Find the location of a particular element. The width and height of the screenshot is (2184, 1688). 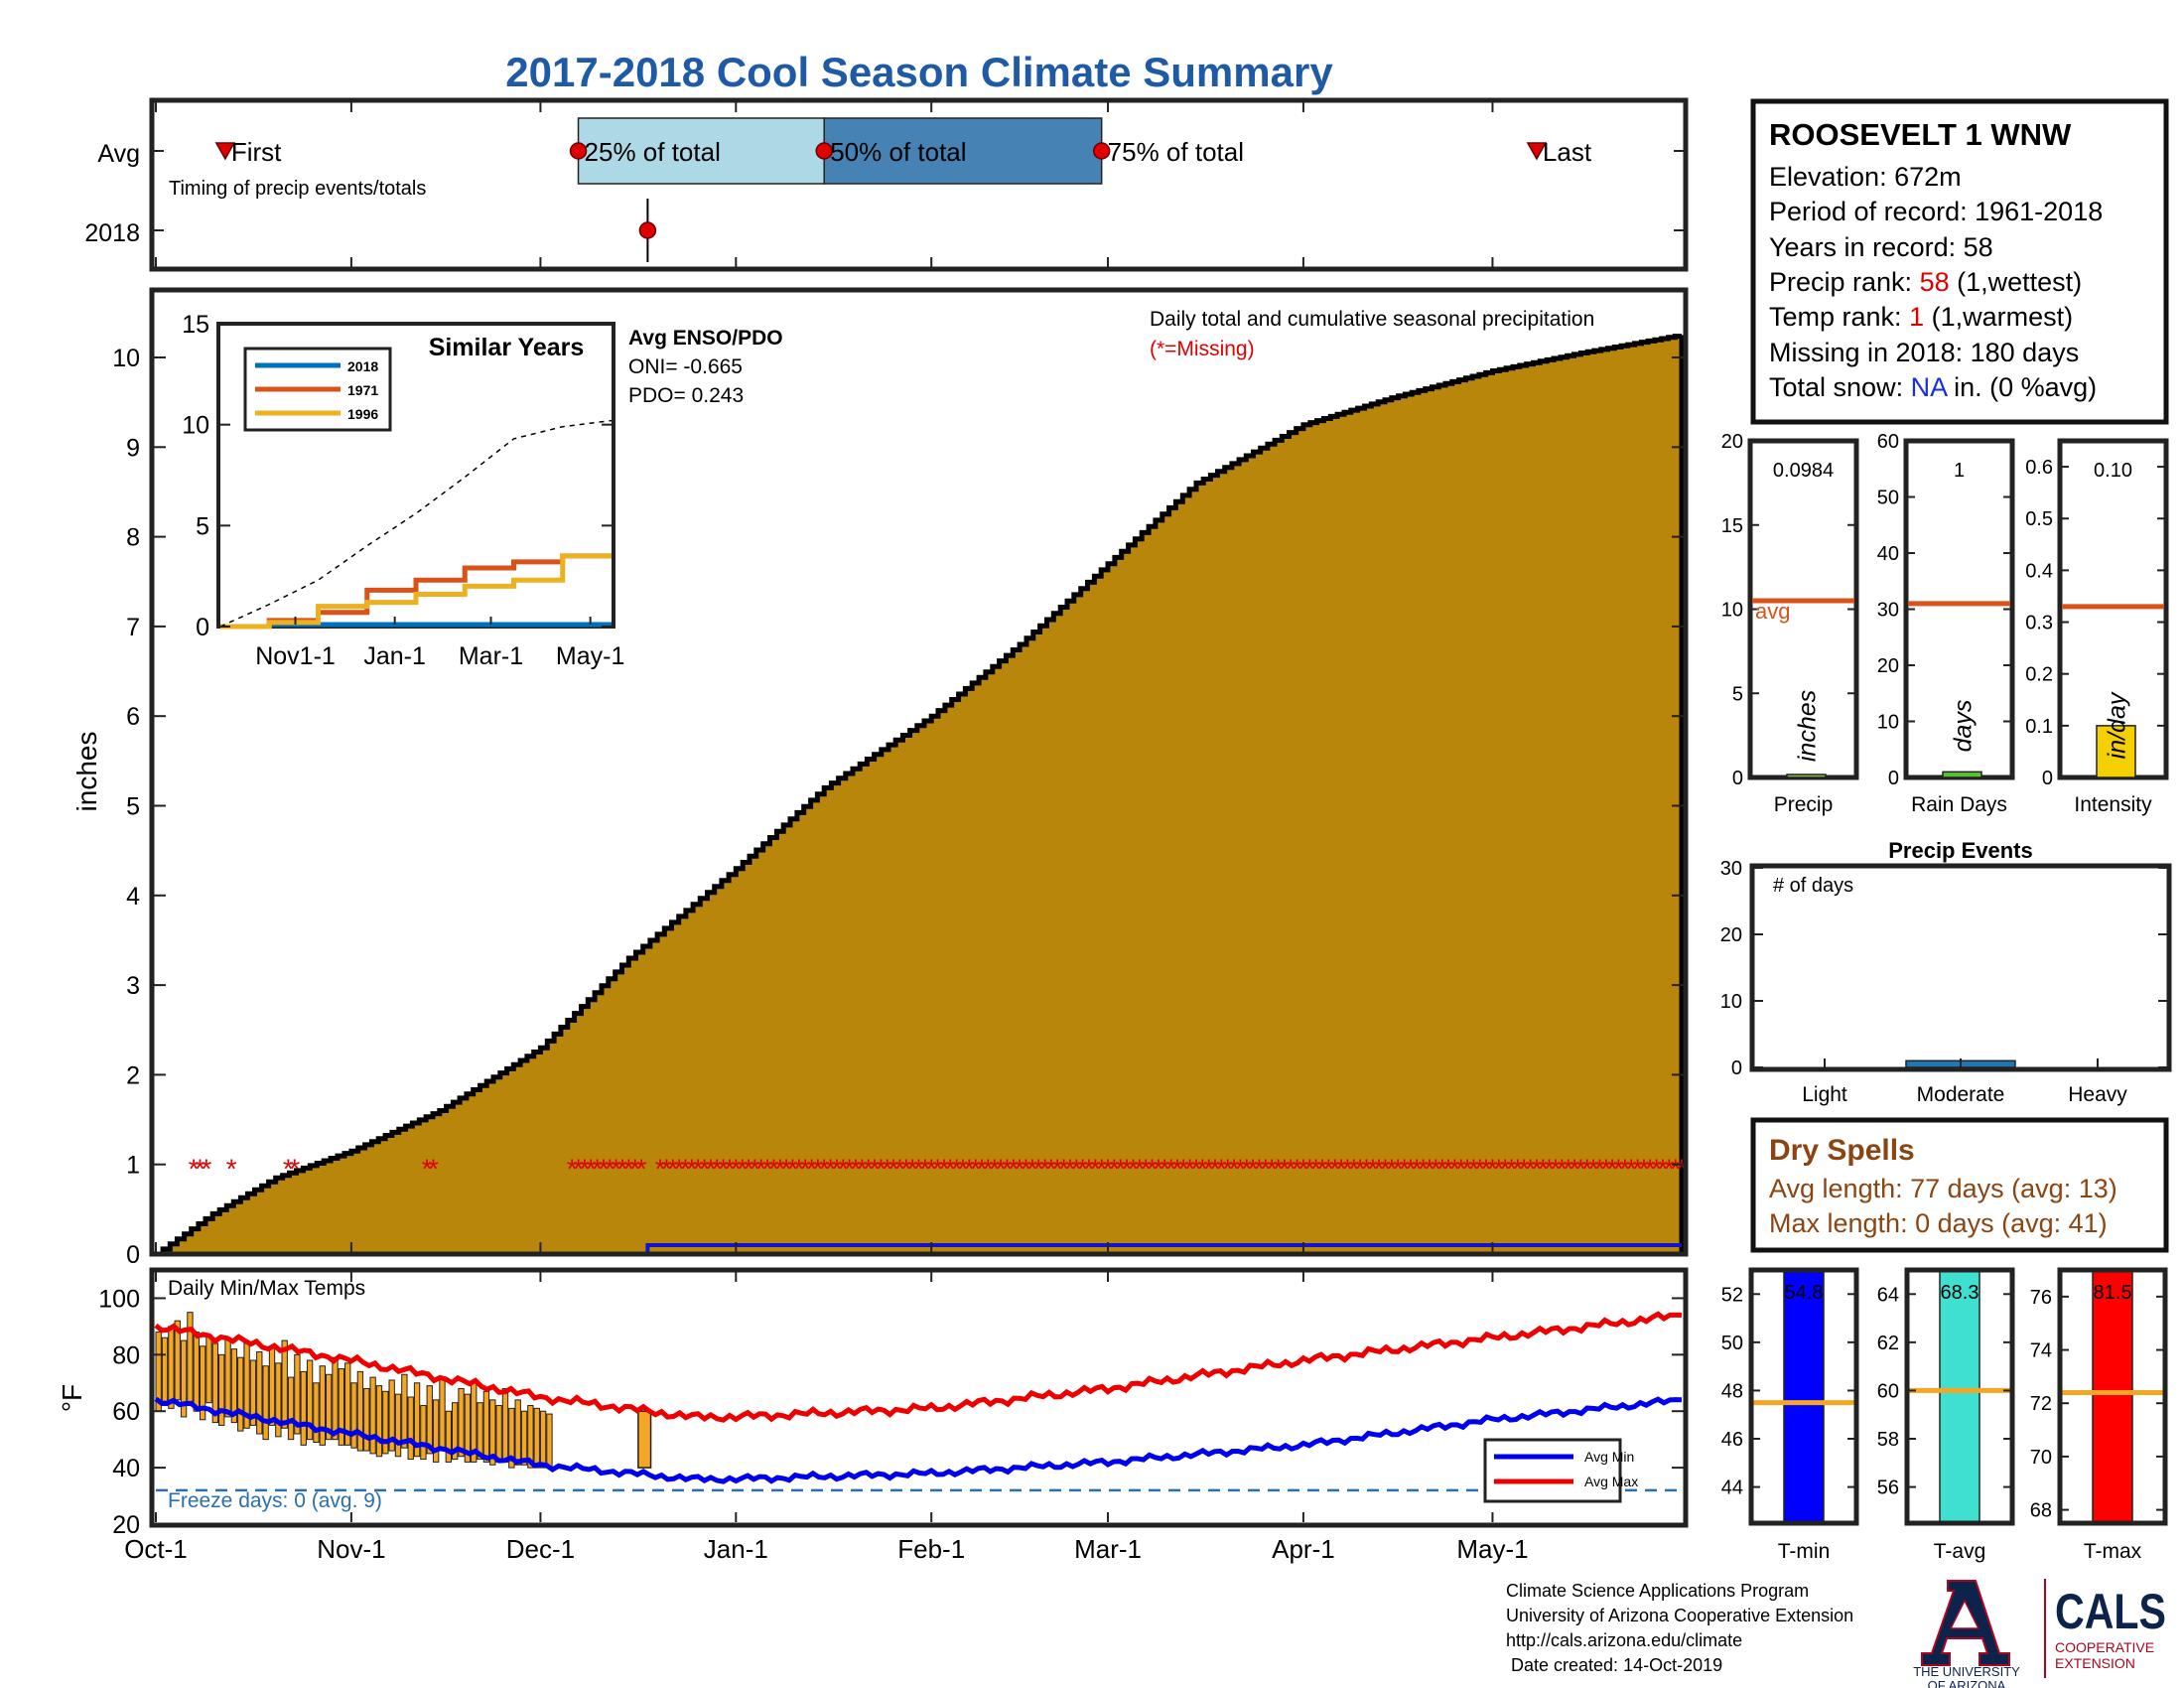

temp-bar-value-bar is located at coordinates (2112, 1396).